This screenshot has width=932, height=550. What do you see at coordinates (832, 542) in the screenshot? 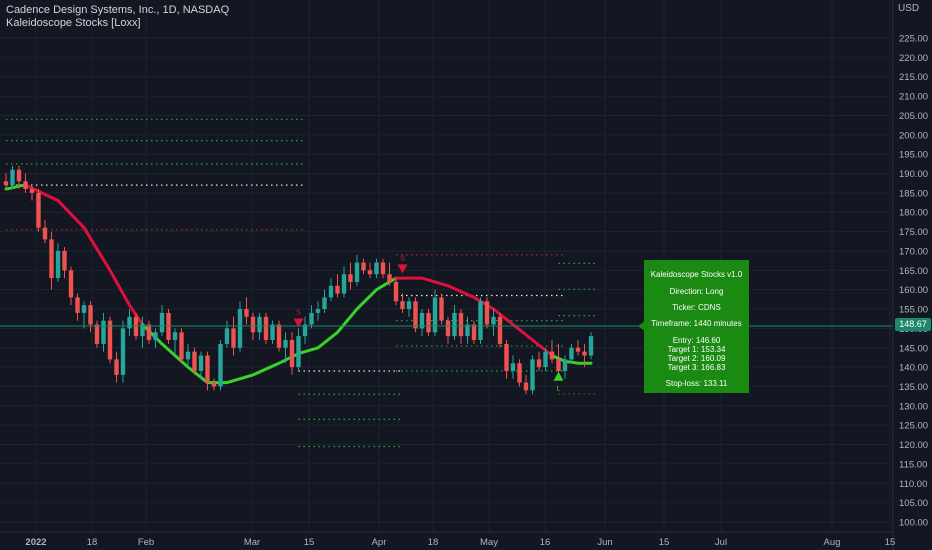
I see `x-tick-label: Aug` at bounding box center [832, 542].